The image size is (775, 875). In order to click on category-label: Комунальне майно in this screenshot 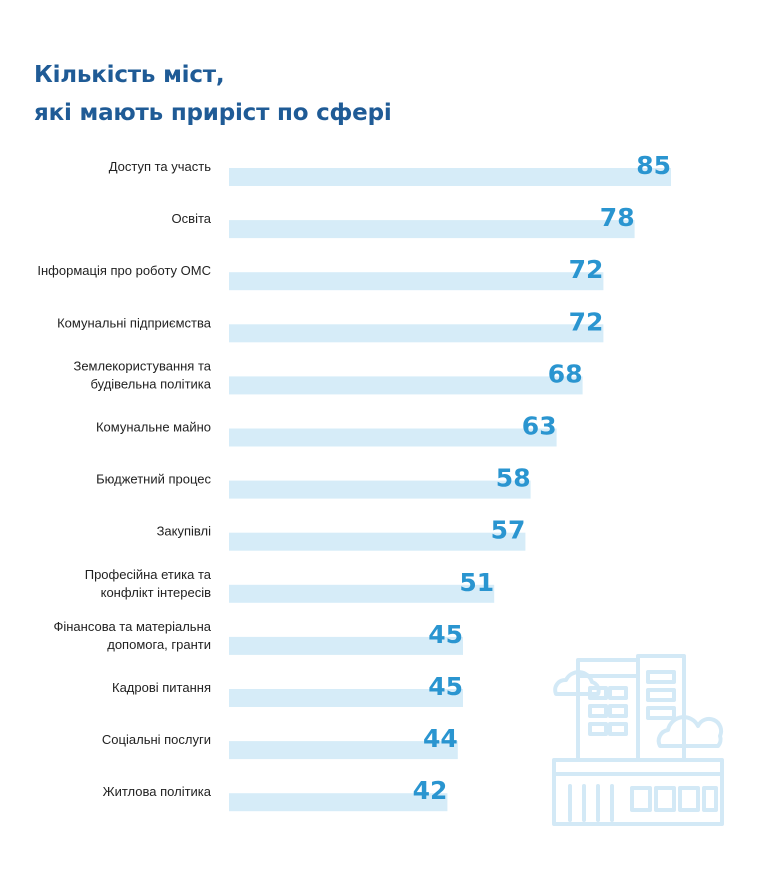, I will do `click(153, 427)`.